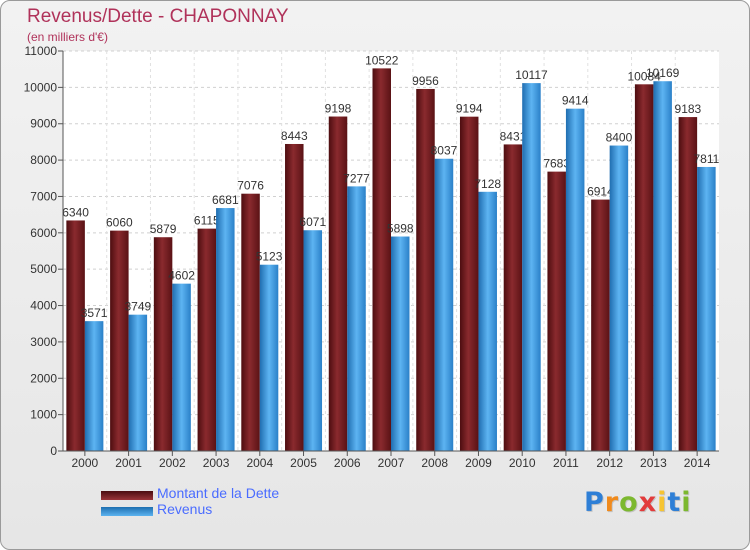 This screenshot has height=550, width=750. What do you see at coordinates (75, 212) in the screenshot?
I see `data-label-debt: 6340` at bounding box center [75, 212].